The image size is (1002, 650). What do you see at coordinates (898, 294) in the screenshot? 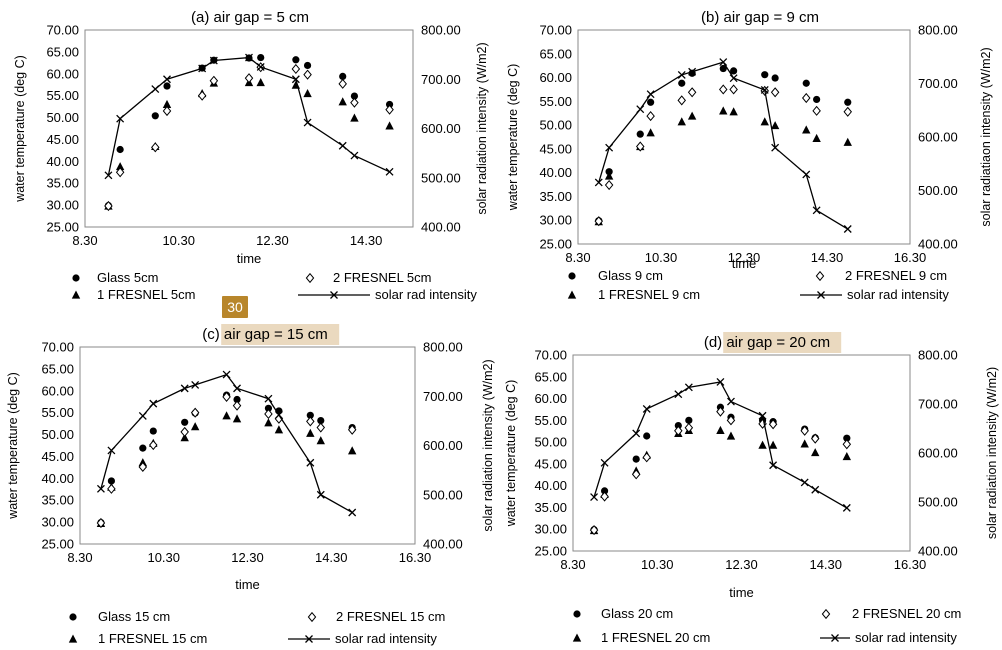
I see `legend-label-b: solar rad intensity` at bounding box center [898, 294].